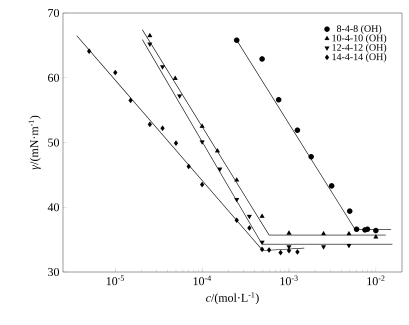 The image size is (409, 325). What do you see at coordinates (54, 142) in the screenshot?
I see `y-tick-label: 50` at bounding box center [54, 142].